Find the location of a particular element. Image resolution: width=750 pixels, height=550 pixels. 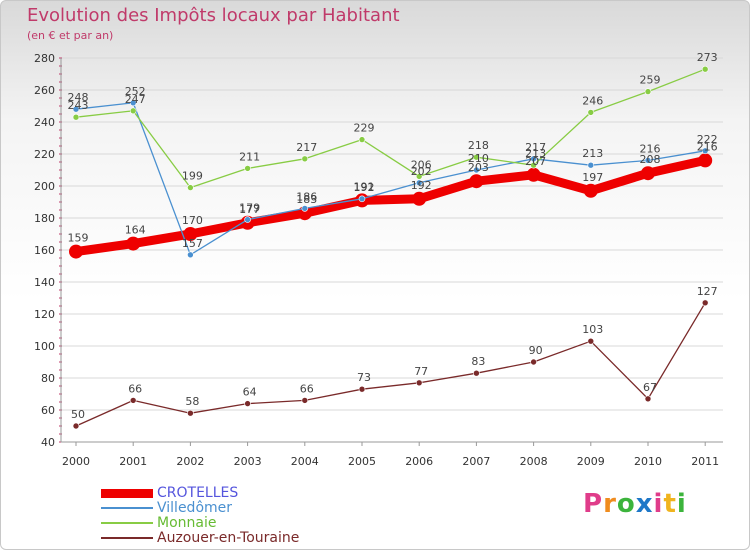

data-label: 159 is located at coordinates (78, 238).